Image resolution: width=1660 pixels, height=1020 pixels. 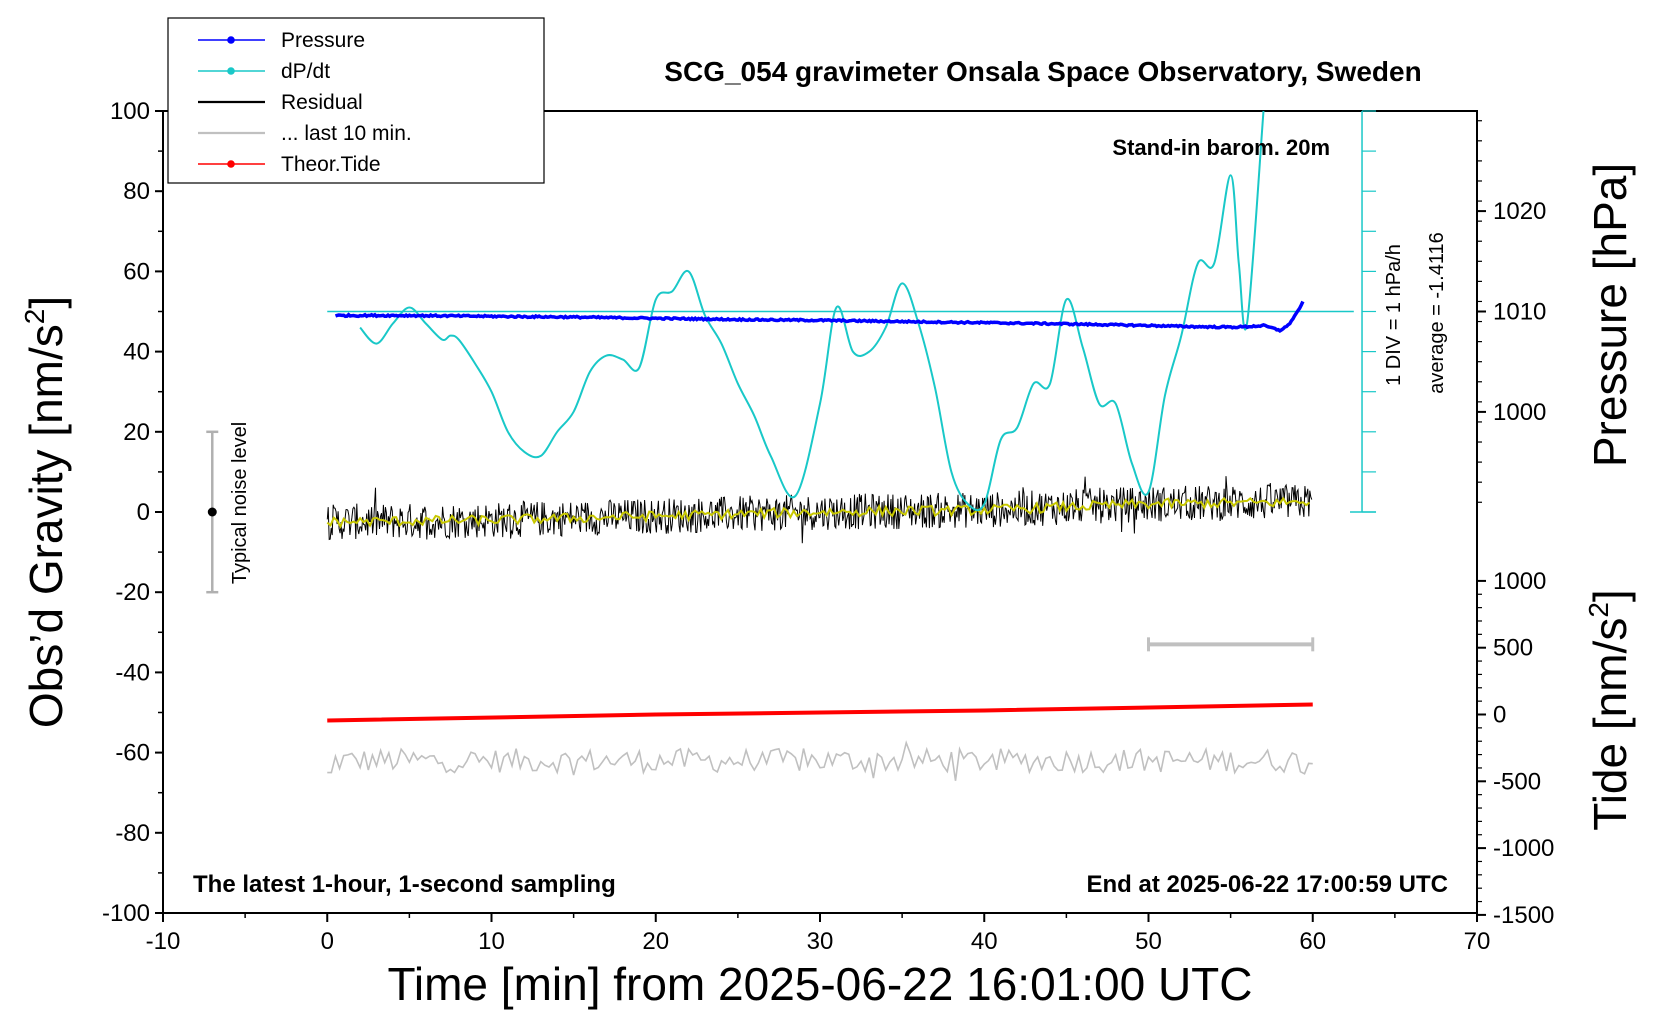 I want to click on legend-label: Residual, so click(x=322, y=102).